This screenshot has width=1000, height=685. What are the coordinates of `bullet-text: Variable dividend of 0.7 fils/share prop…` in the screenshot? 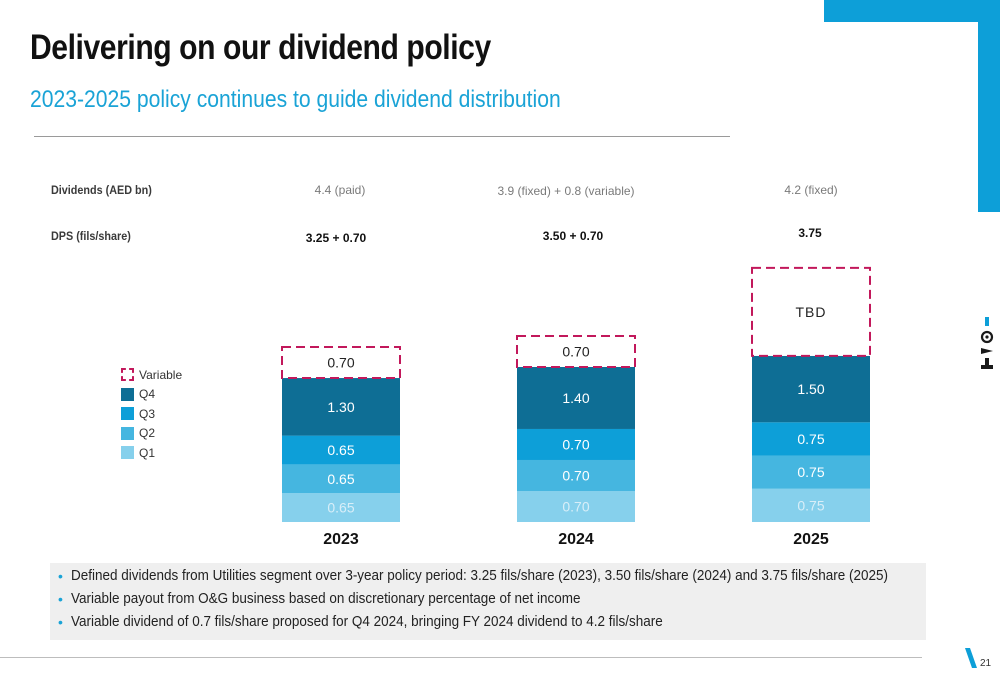 It's located at (366, 622).